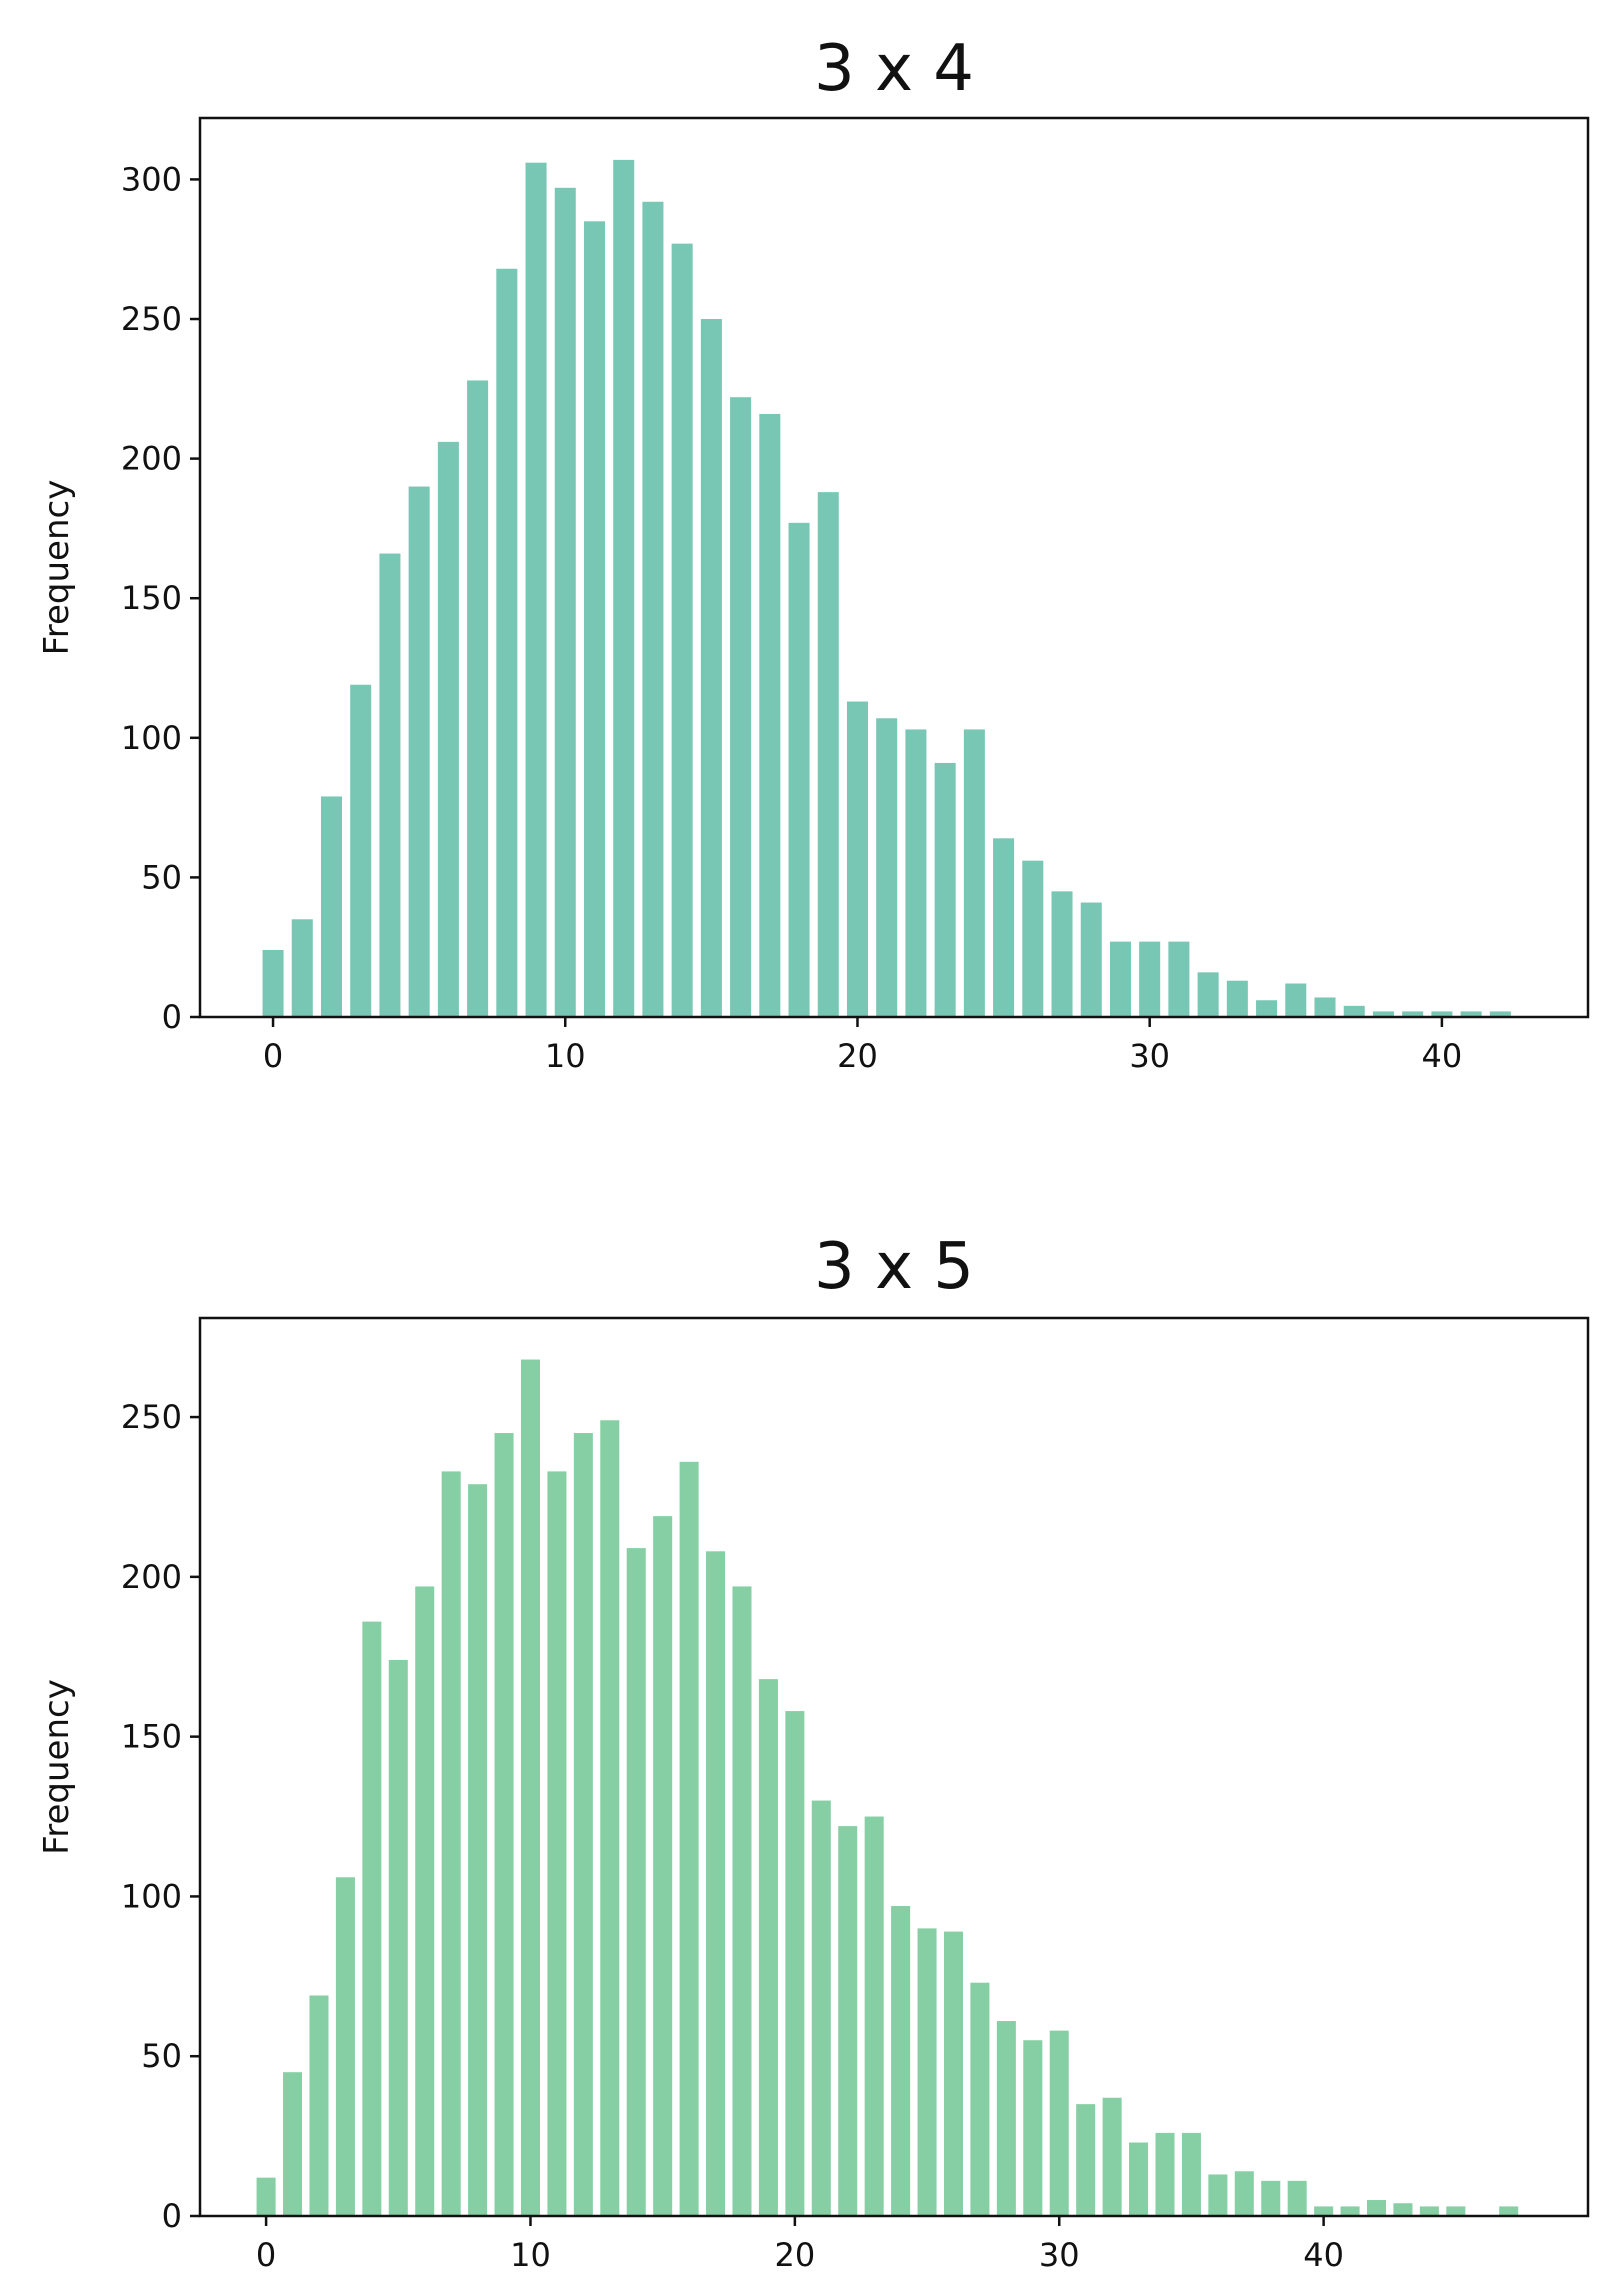  What do you see at coordinates (794, 2255) in the screenshot?
I see `x-tick-label: 20` at bounding box center [794, 2255].